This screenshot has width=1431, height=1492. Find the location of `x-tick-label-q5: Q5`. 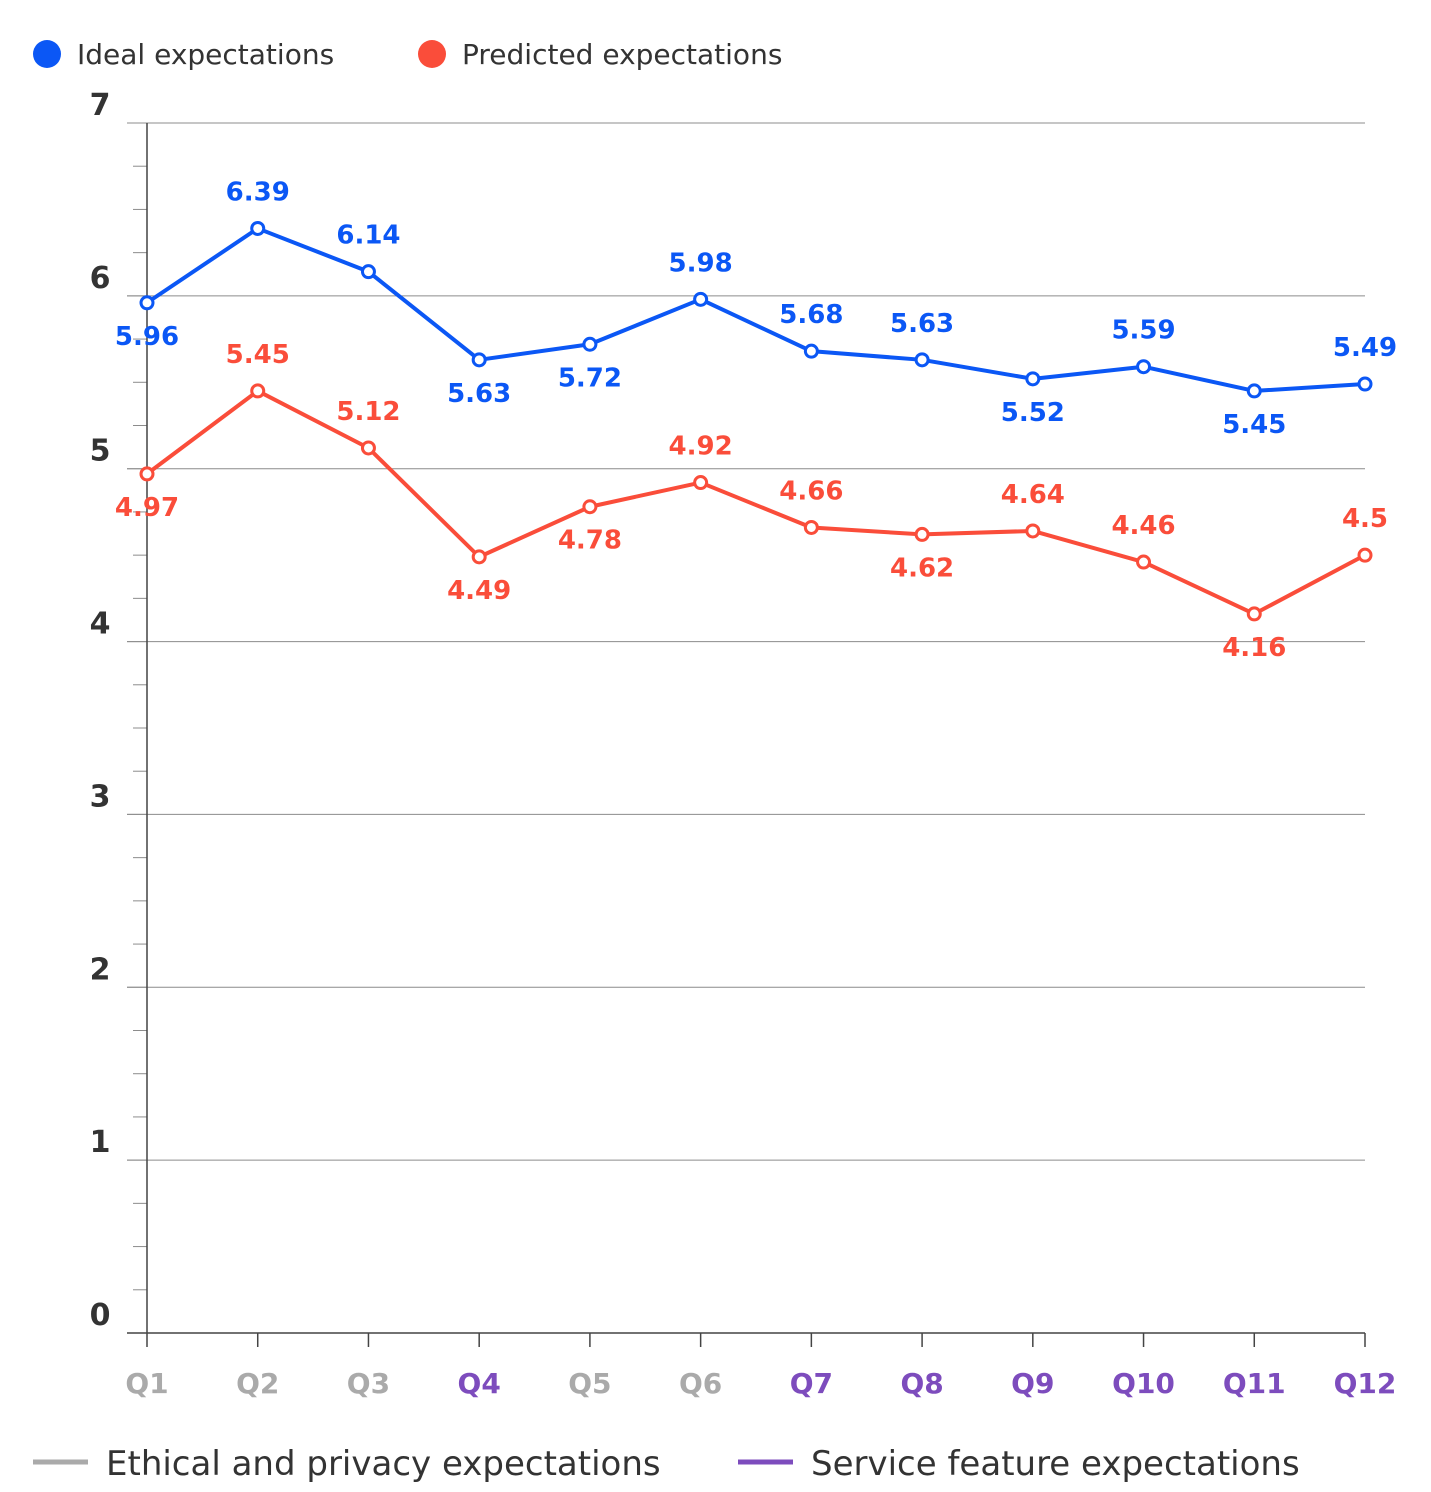

x-tick-label-q5: Q5 is located at coordinates (589, 1383).